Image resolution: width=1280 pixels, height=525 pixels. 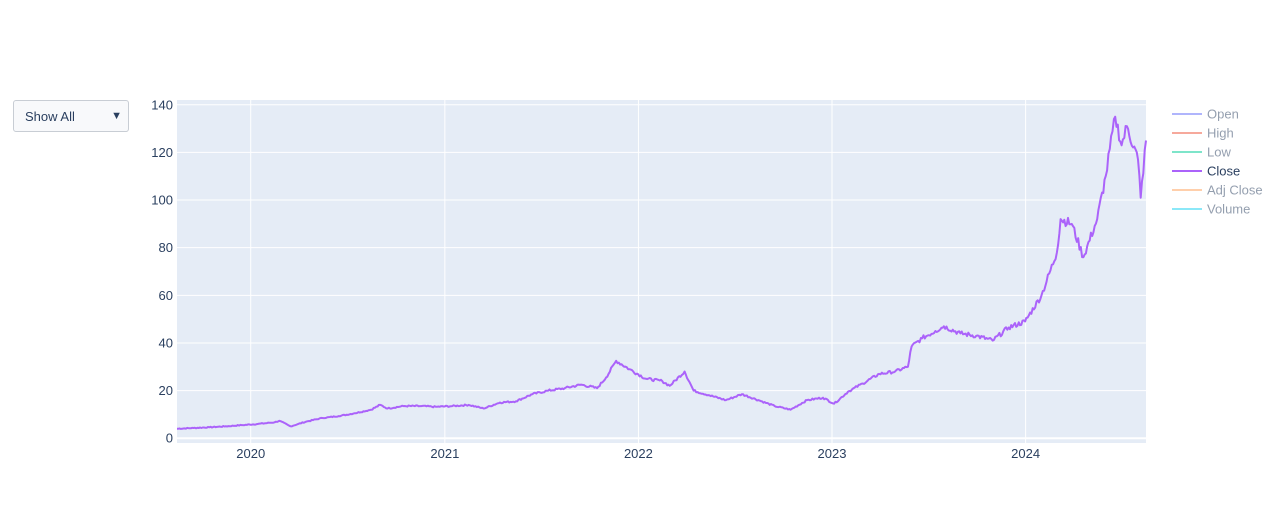 I want to click on legend-item-open: Open, so click(x=1205, y=114).